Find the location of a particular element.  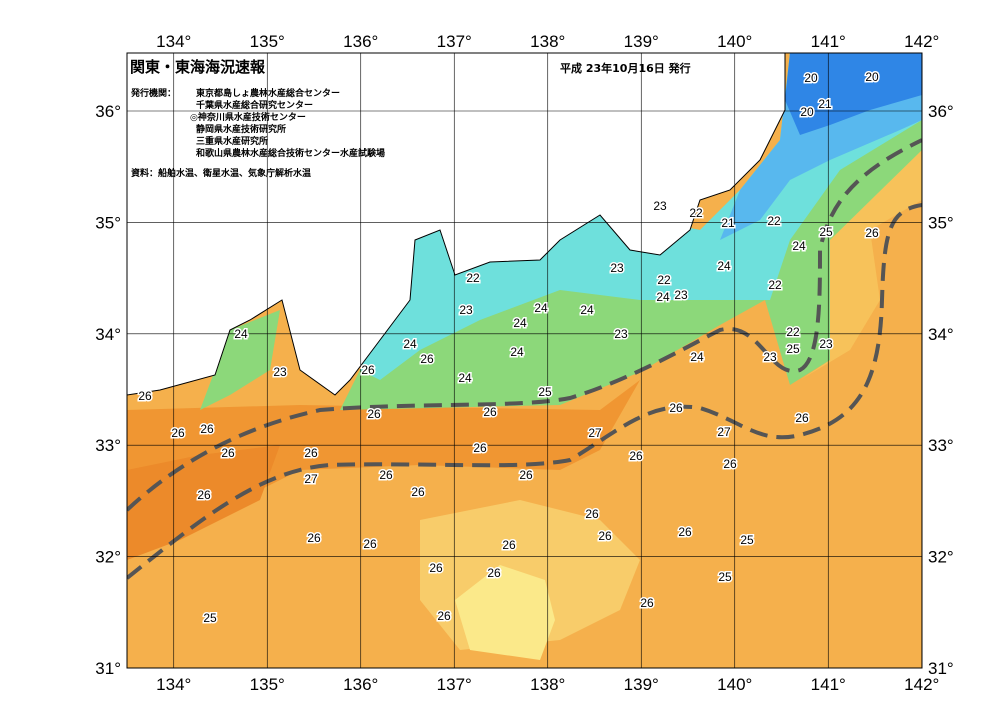

cold-blue is located at coordinates (853, 94).